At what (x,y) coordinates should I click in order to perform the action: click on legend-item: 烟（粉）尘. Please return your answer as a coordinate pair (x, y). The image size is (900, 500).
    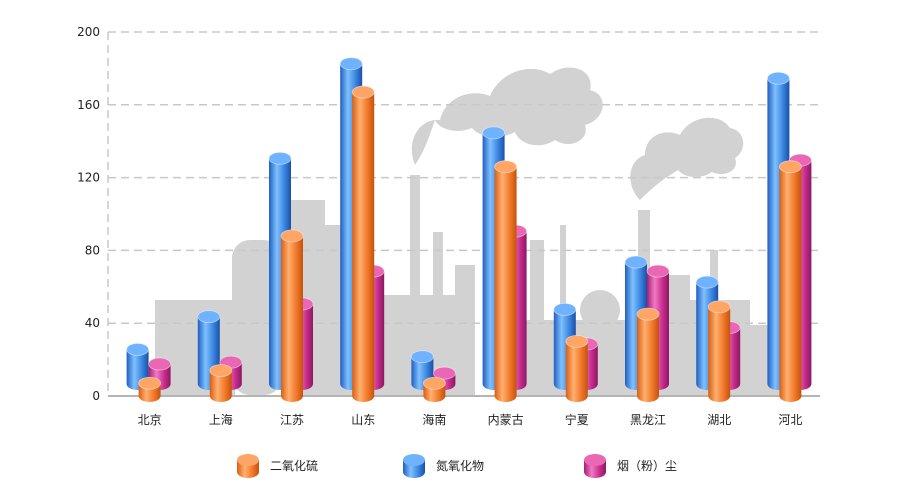
    Looking at the image, I should click on (630, 466).